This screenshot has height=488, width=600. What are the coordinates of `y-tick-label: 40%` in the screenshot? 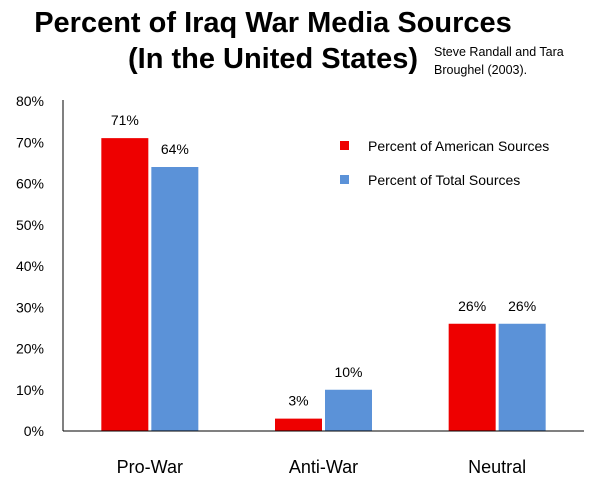 It's located at (30, 266).